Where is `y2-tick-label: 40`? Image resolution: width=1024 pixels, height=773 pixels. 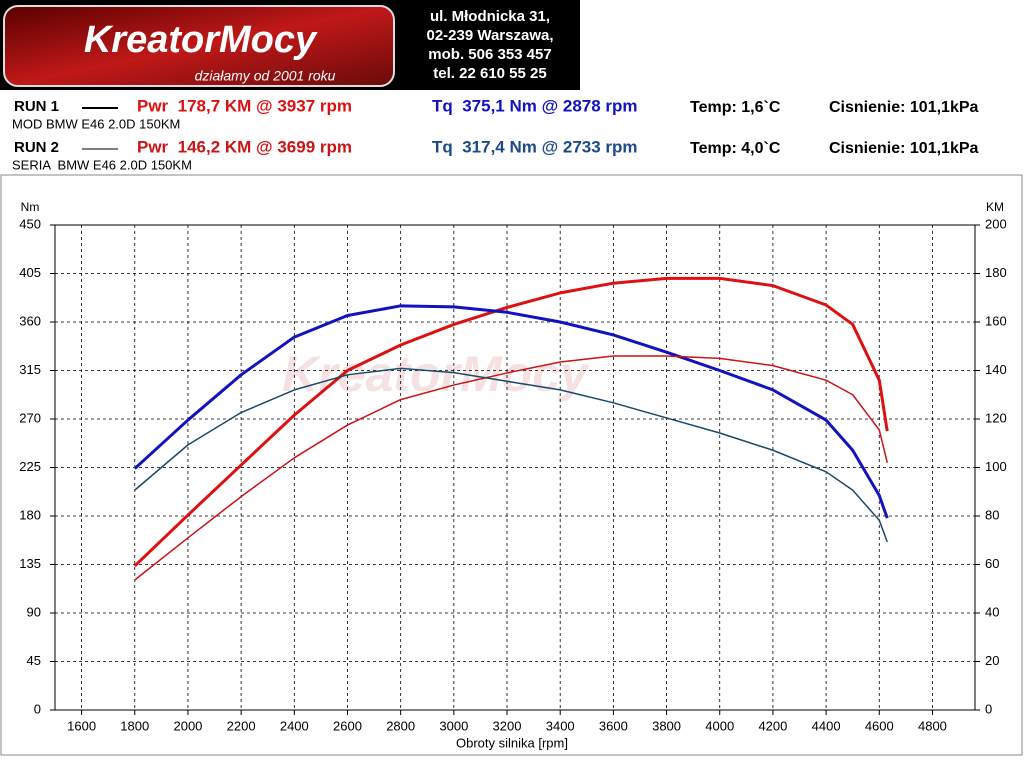
y2-tick-label: 40 is located at coordinates (992, 611).